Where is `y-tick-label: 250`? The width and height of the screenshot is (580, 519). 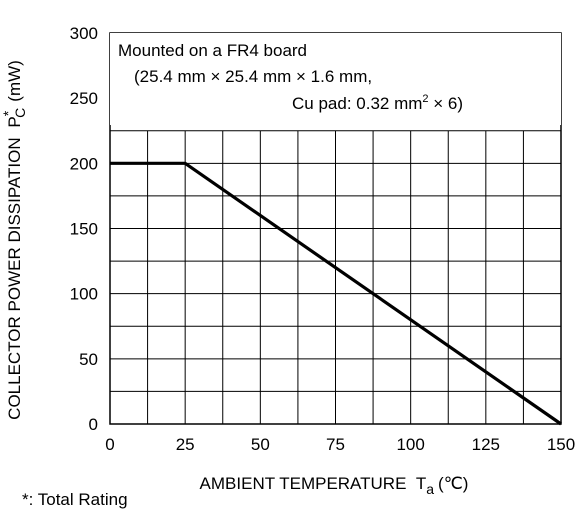 y-tick-label: 250 is located at coordinates (84, 98).